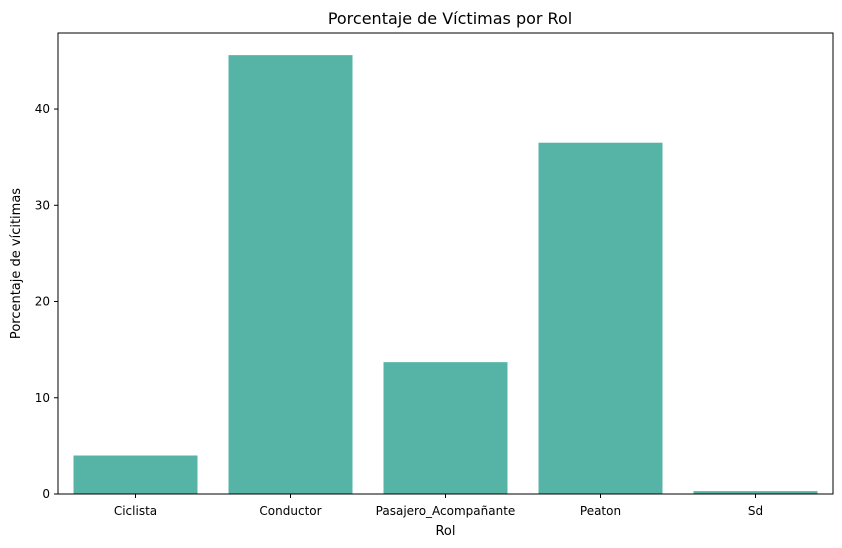  What do you see at coordinates (450, 18) in the screenshot?
I see `chart-title: Porcentaje de Víctimas por Rol` at bounding box center [450, 18].